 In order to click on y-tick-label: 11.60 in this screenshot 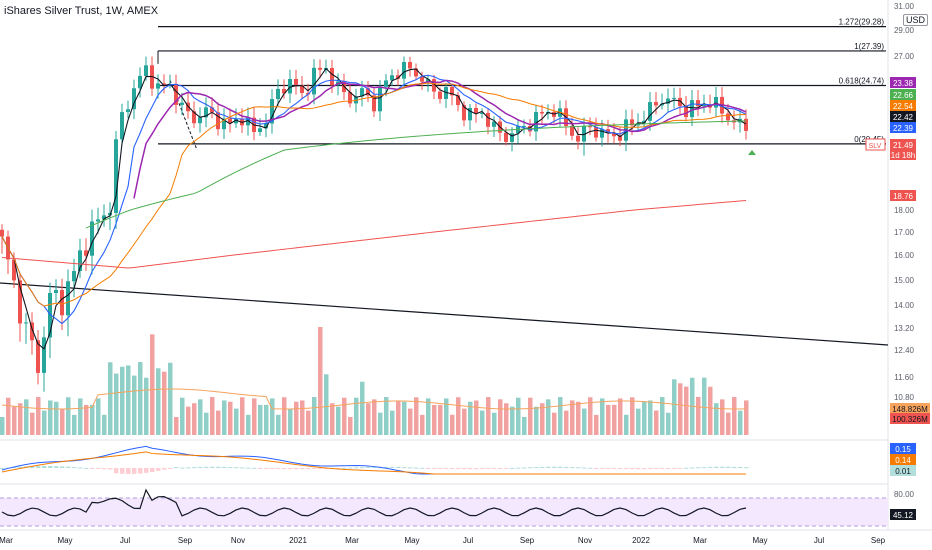, I will do `click(904, 377)`.